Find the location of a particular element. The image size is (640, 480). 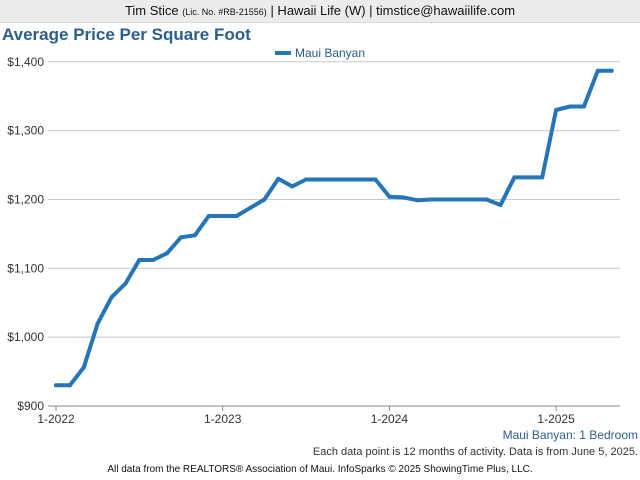

chart-title: Average Price Per Square Foot is located at coordinates (126, 34).